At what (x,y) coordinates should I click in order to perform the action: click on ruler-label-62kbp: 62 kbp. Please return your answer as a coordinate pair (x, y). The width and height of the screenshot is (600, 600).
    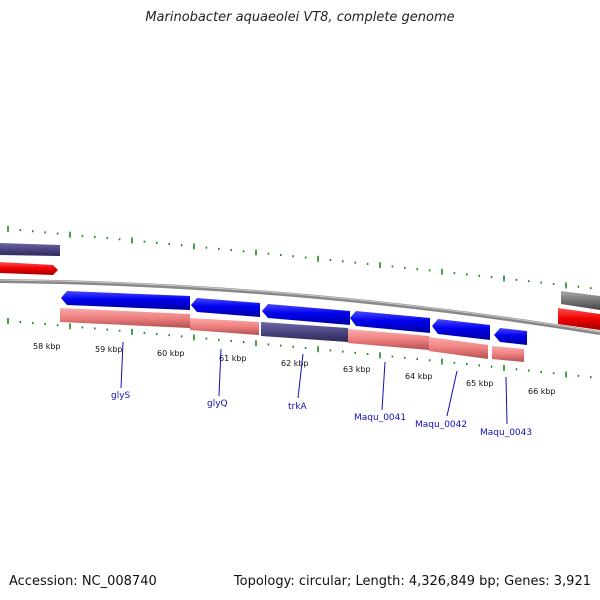
    Looking at the image, I should click on (295, 363).